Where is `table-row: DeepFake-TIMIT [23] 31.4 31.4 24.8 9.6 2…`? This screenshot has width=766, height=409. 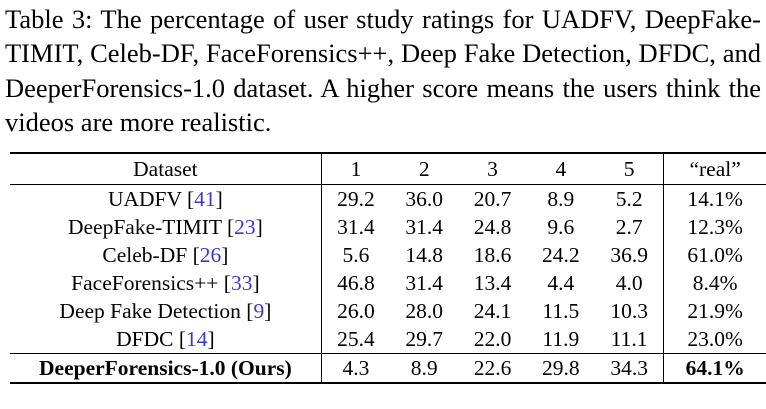
table-row: DeepFake-TIMIT [23] 31.4 31.4 24.8 9.6 2… is located at coordinates (388, 227).